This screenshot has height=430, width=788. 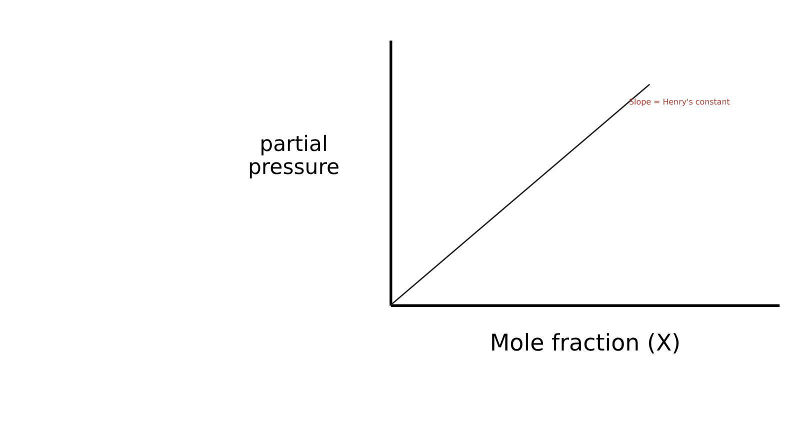 I want to click on y-axis-title: partial pressure, so click(x=294, y=155).